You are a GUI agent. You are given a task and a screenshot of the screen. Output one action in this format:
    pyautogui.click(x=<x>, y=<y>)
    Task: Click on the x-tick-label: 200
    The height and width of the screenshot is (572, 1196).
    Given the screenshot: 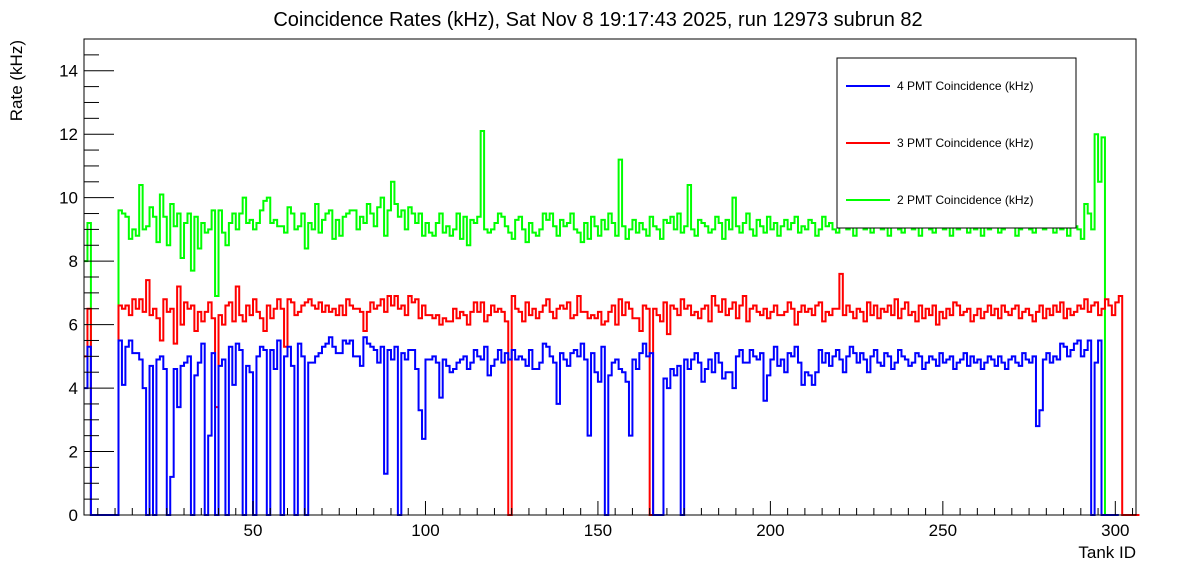 What is the action you would take?
    pyautogui.click(x=770, y=530)
    